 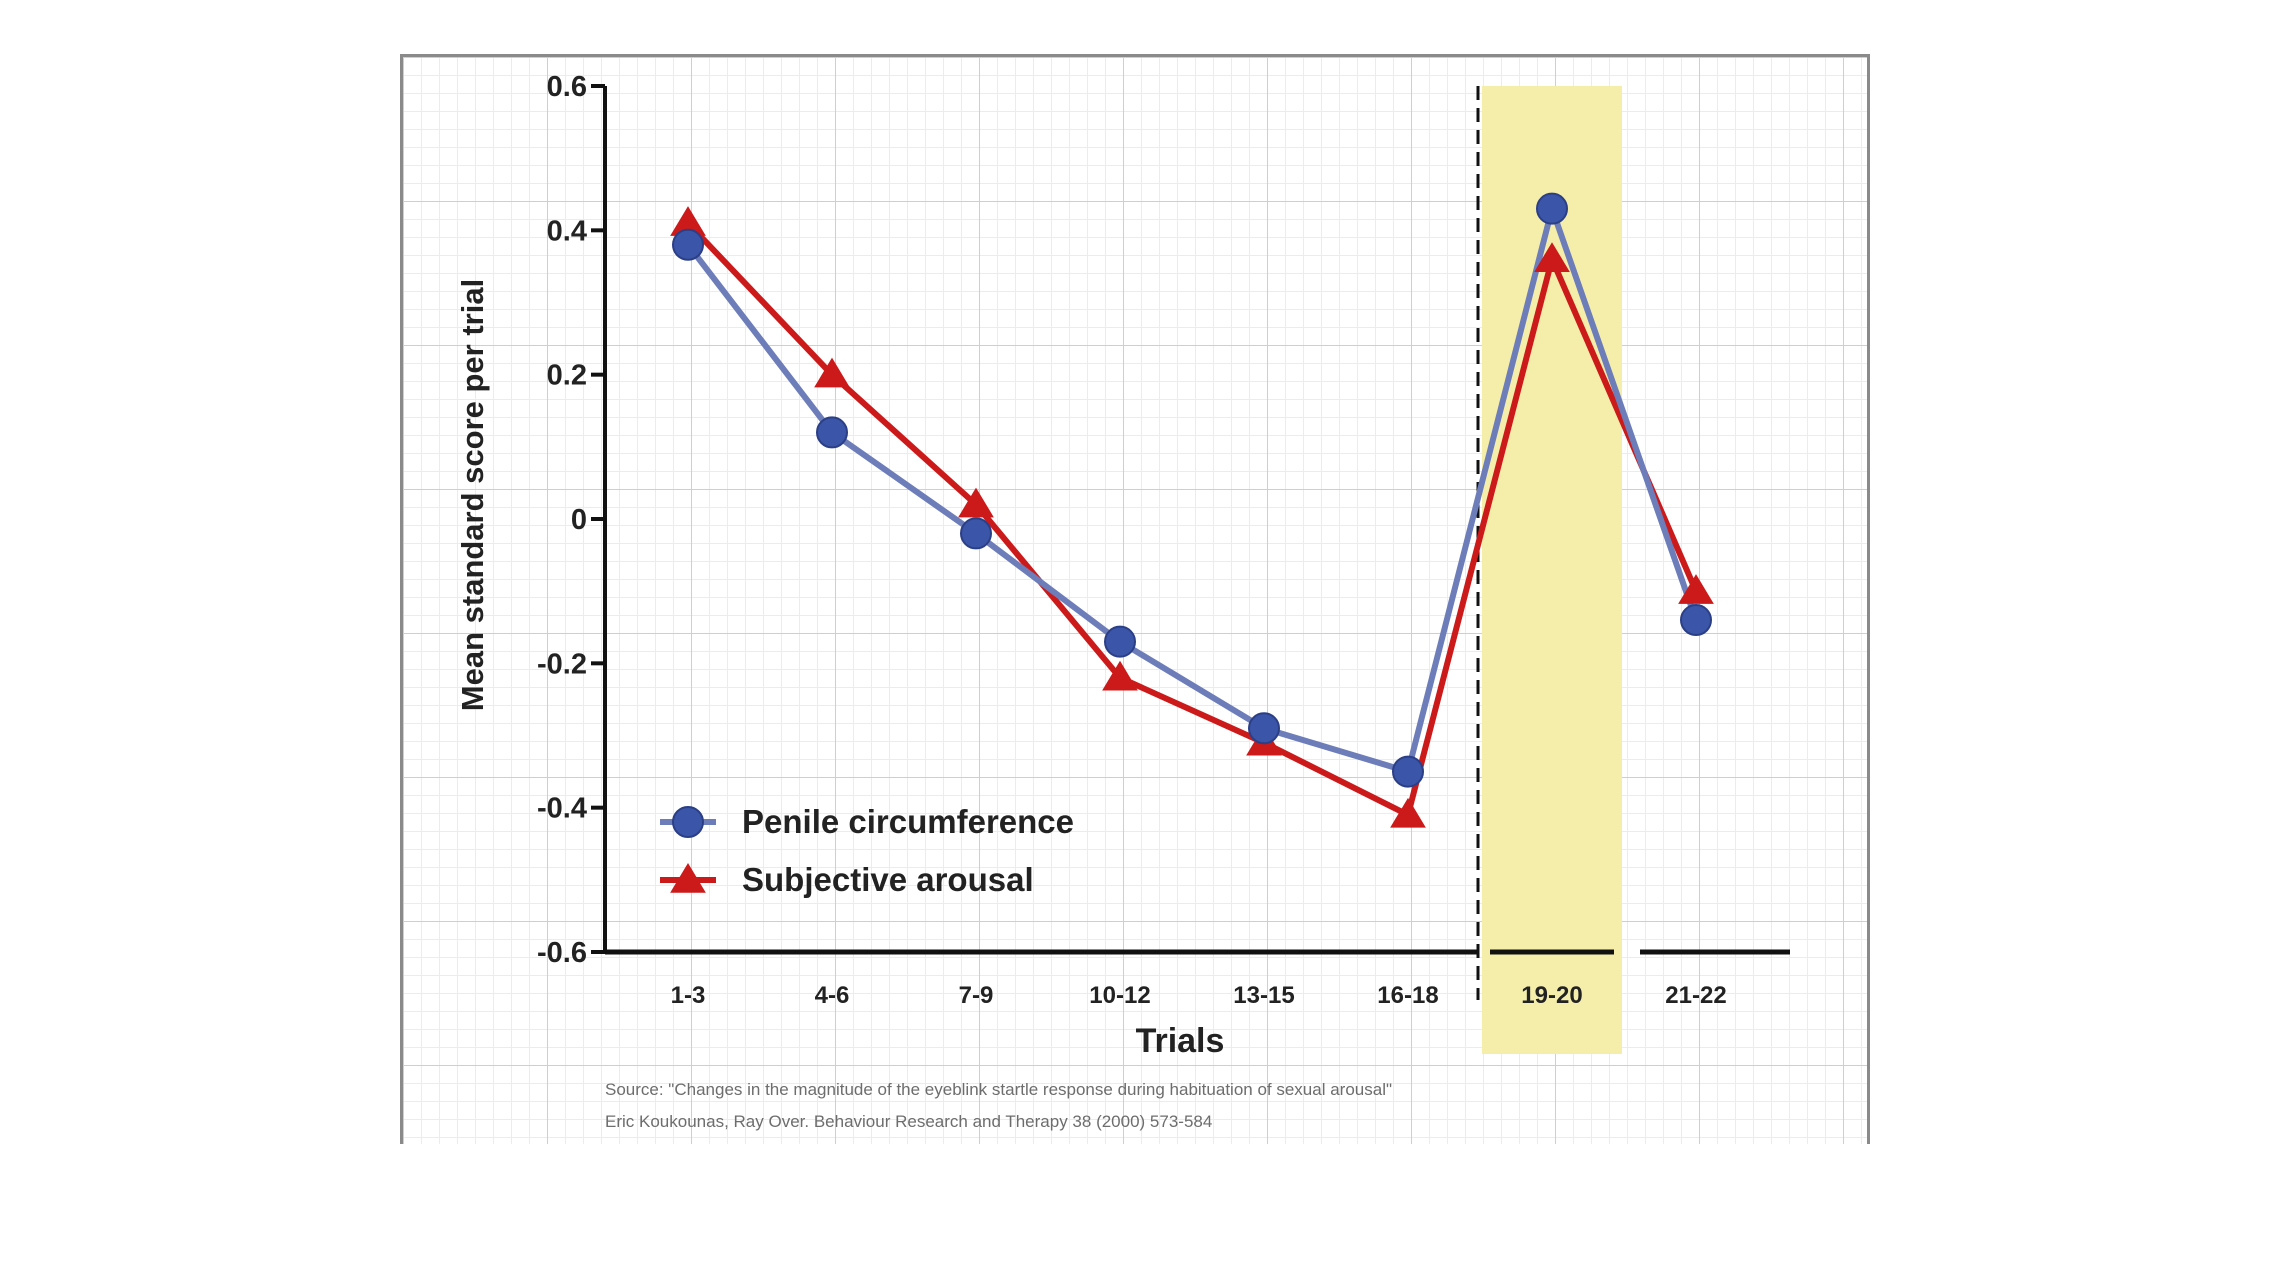 What do you see at coordinates (567, 87) in the screenshot?
I see `y-tick-label: 0.6` at bounding box center [567, 87].